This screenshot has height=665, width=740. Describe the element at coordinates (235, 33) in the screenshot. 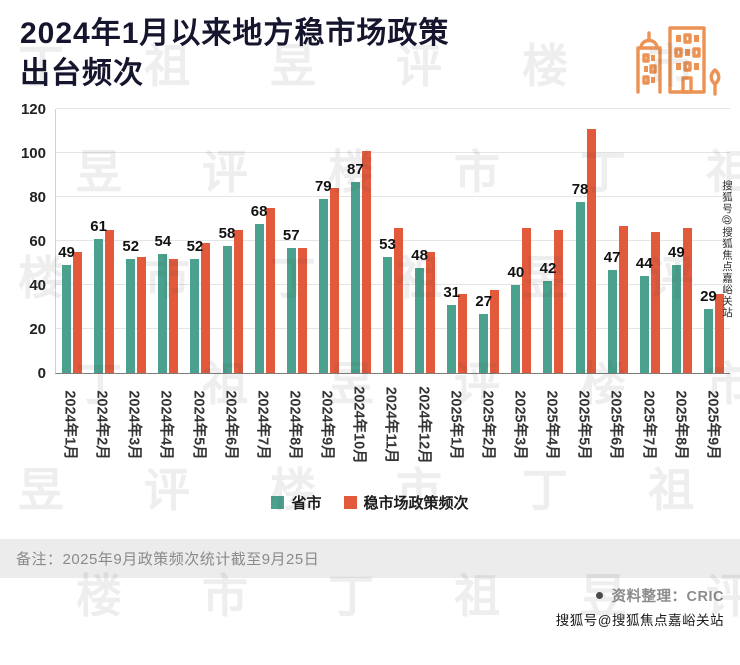

I see `title-line-1: 2024年1月以来地方稳市场政策` at that location.